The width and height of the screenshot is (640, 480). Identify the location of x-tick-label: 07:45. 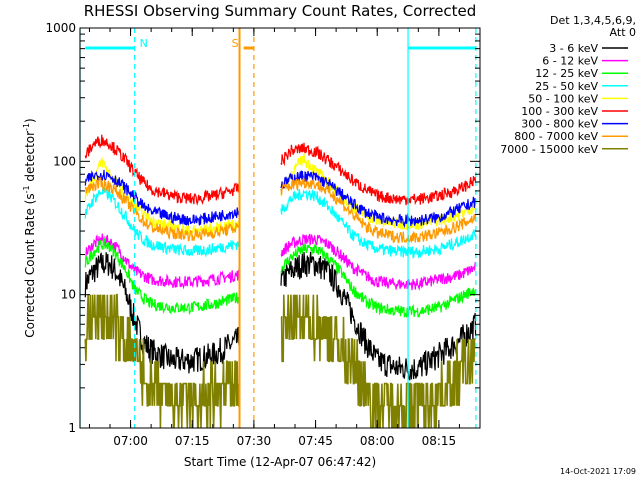
(315, 441).